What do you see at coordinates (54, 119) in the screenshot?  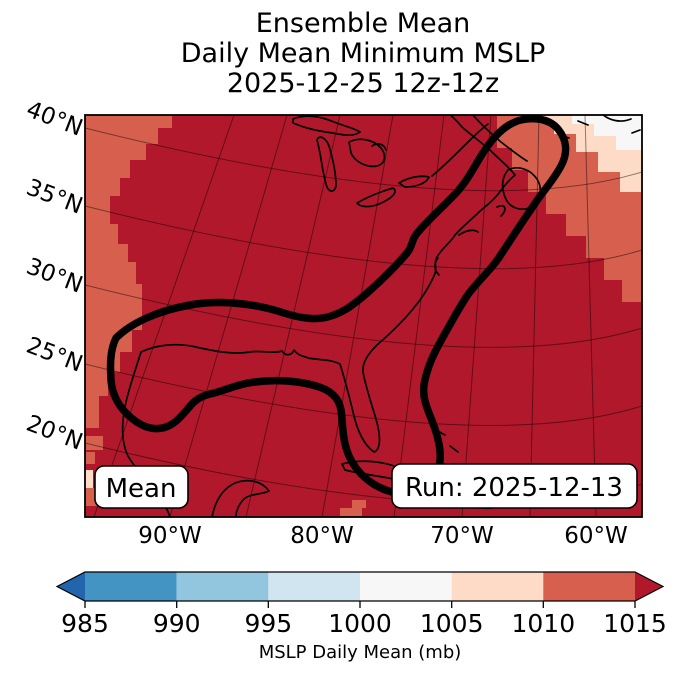 I see `lat-label-40n: 40°N` at bounding box center [54, 119].